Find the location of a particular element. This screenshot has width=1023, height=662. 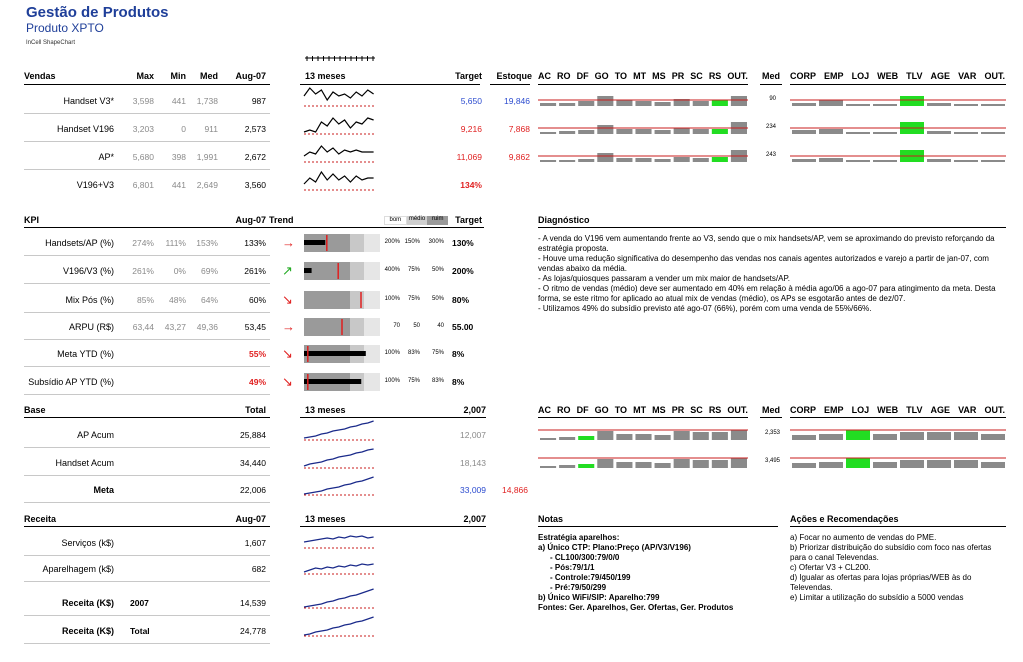

threshold-1: 400% is located at coordinates (392, 270).